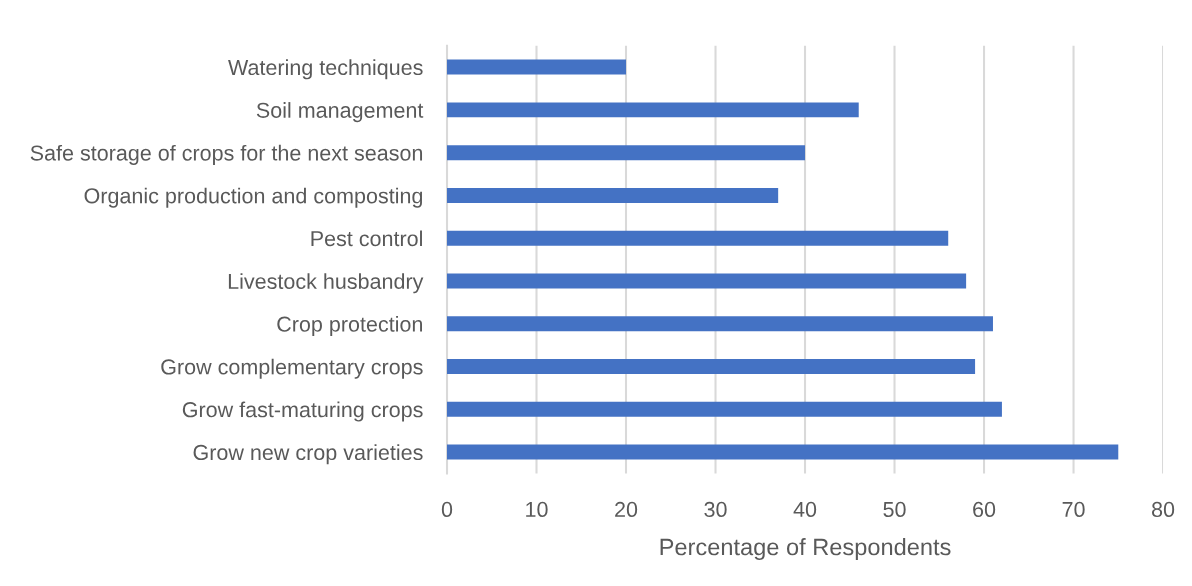 The width and height of the screenshot is (1192, 586). I want to click on x-axis-title: Percentage of Respondents, so click(805, 549).